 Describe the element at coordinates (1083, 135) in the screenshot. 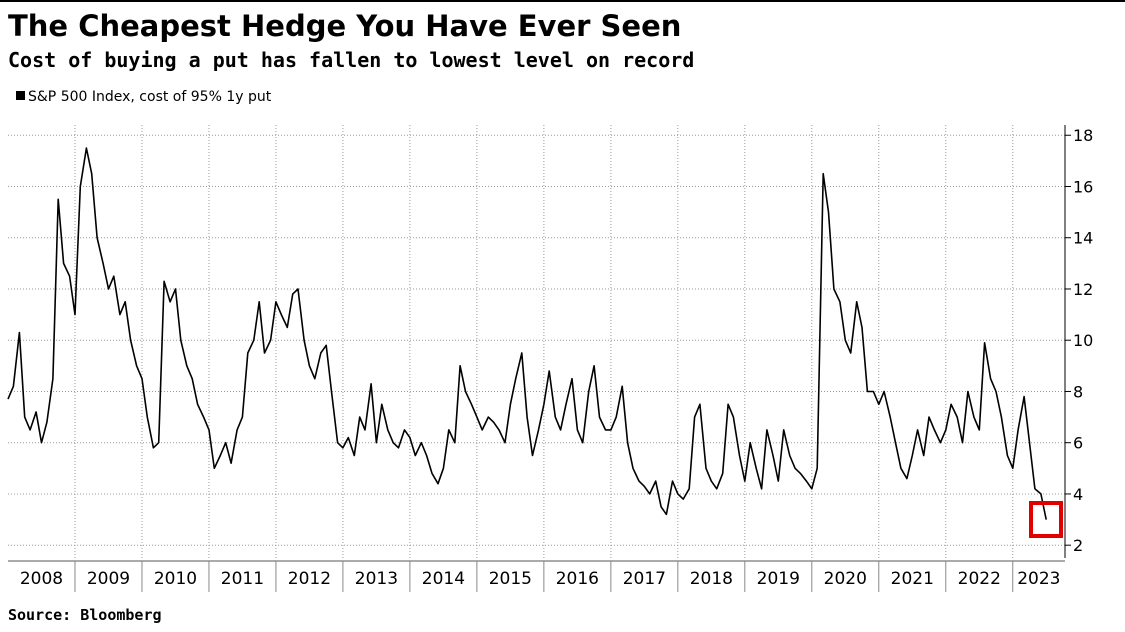

I see `y-tick-label: 18` at that location.